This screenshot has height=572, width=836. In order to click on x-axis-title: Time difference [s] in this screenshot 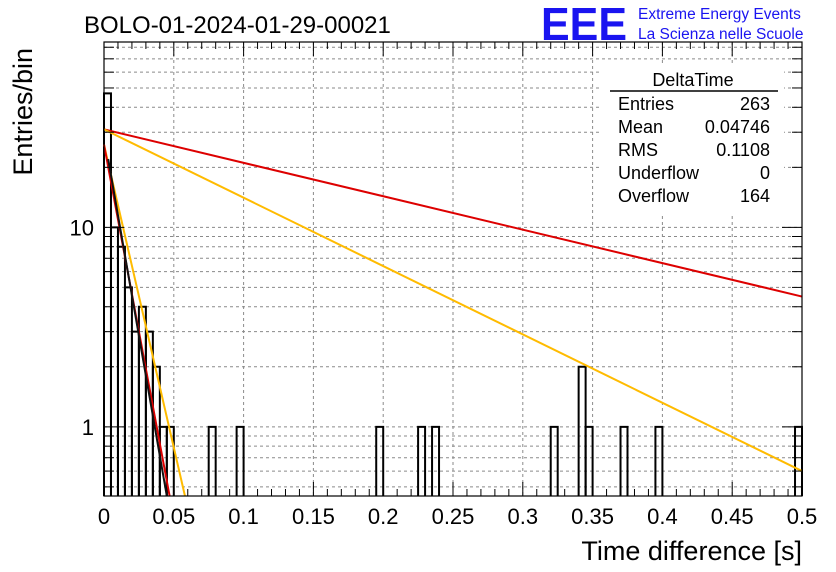, I will do `click(691, 551)`.